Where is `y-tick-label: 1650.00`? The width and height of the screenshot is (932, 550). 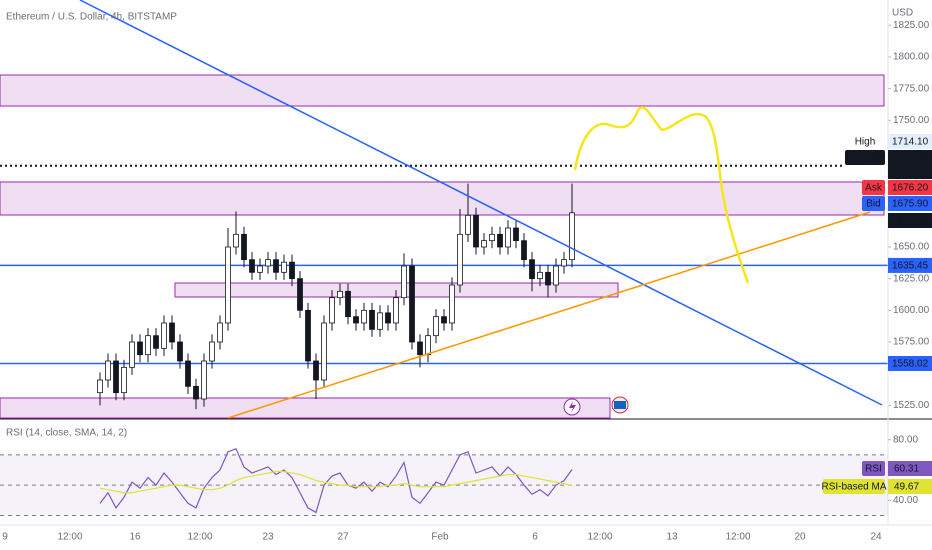 y-tick-label: 1650.00 is located at coordinates (911, 247).